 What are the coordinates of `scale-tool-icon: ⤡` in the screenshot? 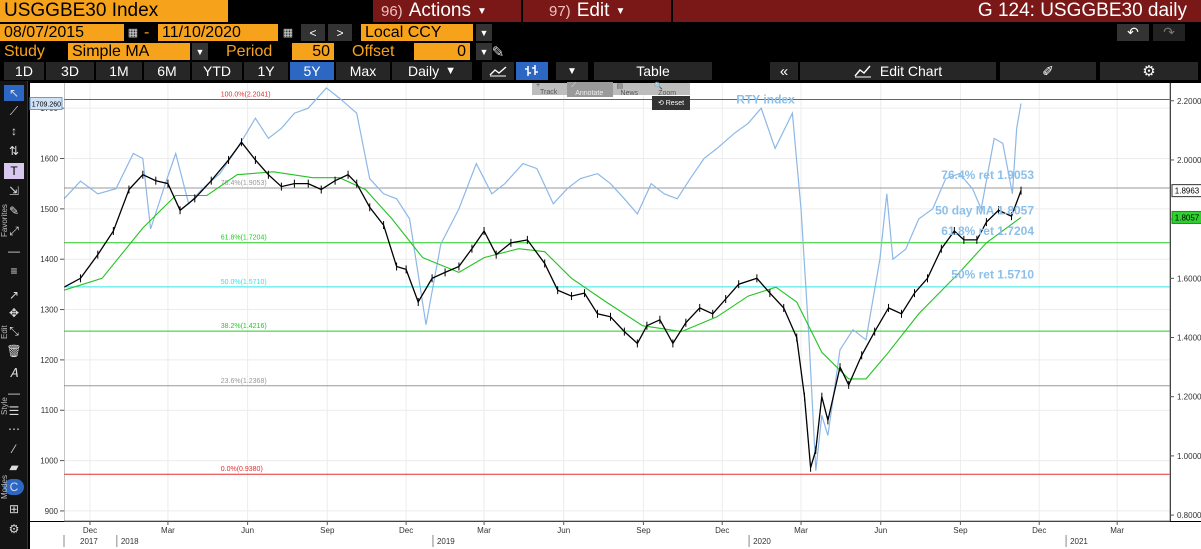 It's located at (14, 330).